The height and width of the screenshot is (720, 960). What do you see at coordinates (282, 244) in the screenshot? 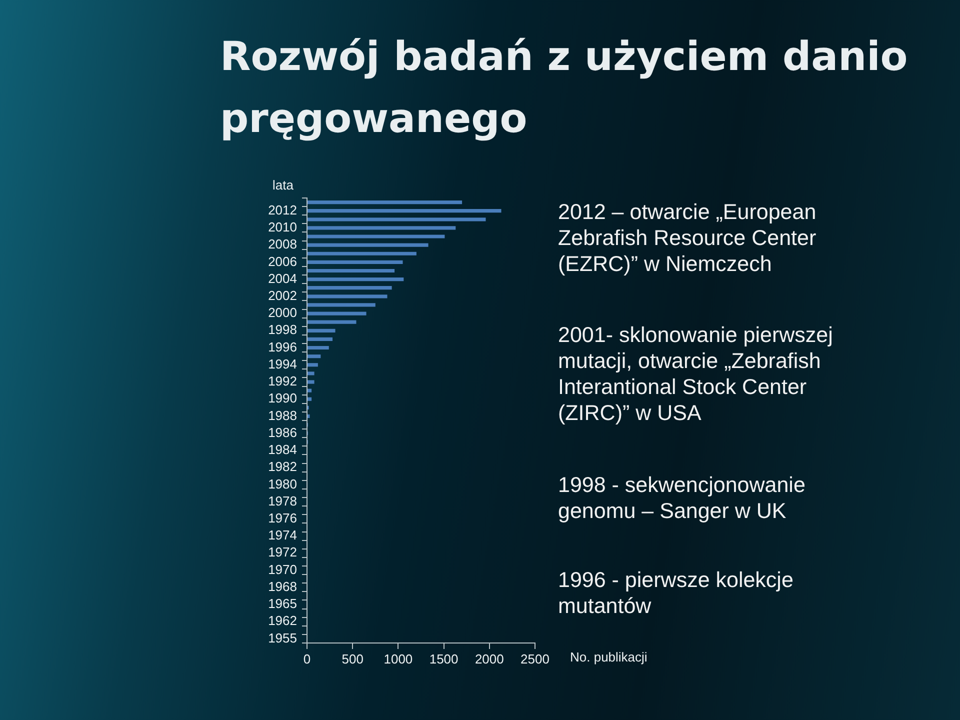
I see `y-tick-label: 2008` at bounding box center [282, 244].